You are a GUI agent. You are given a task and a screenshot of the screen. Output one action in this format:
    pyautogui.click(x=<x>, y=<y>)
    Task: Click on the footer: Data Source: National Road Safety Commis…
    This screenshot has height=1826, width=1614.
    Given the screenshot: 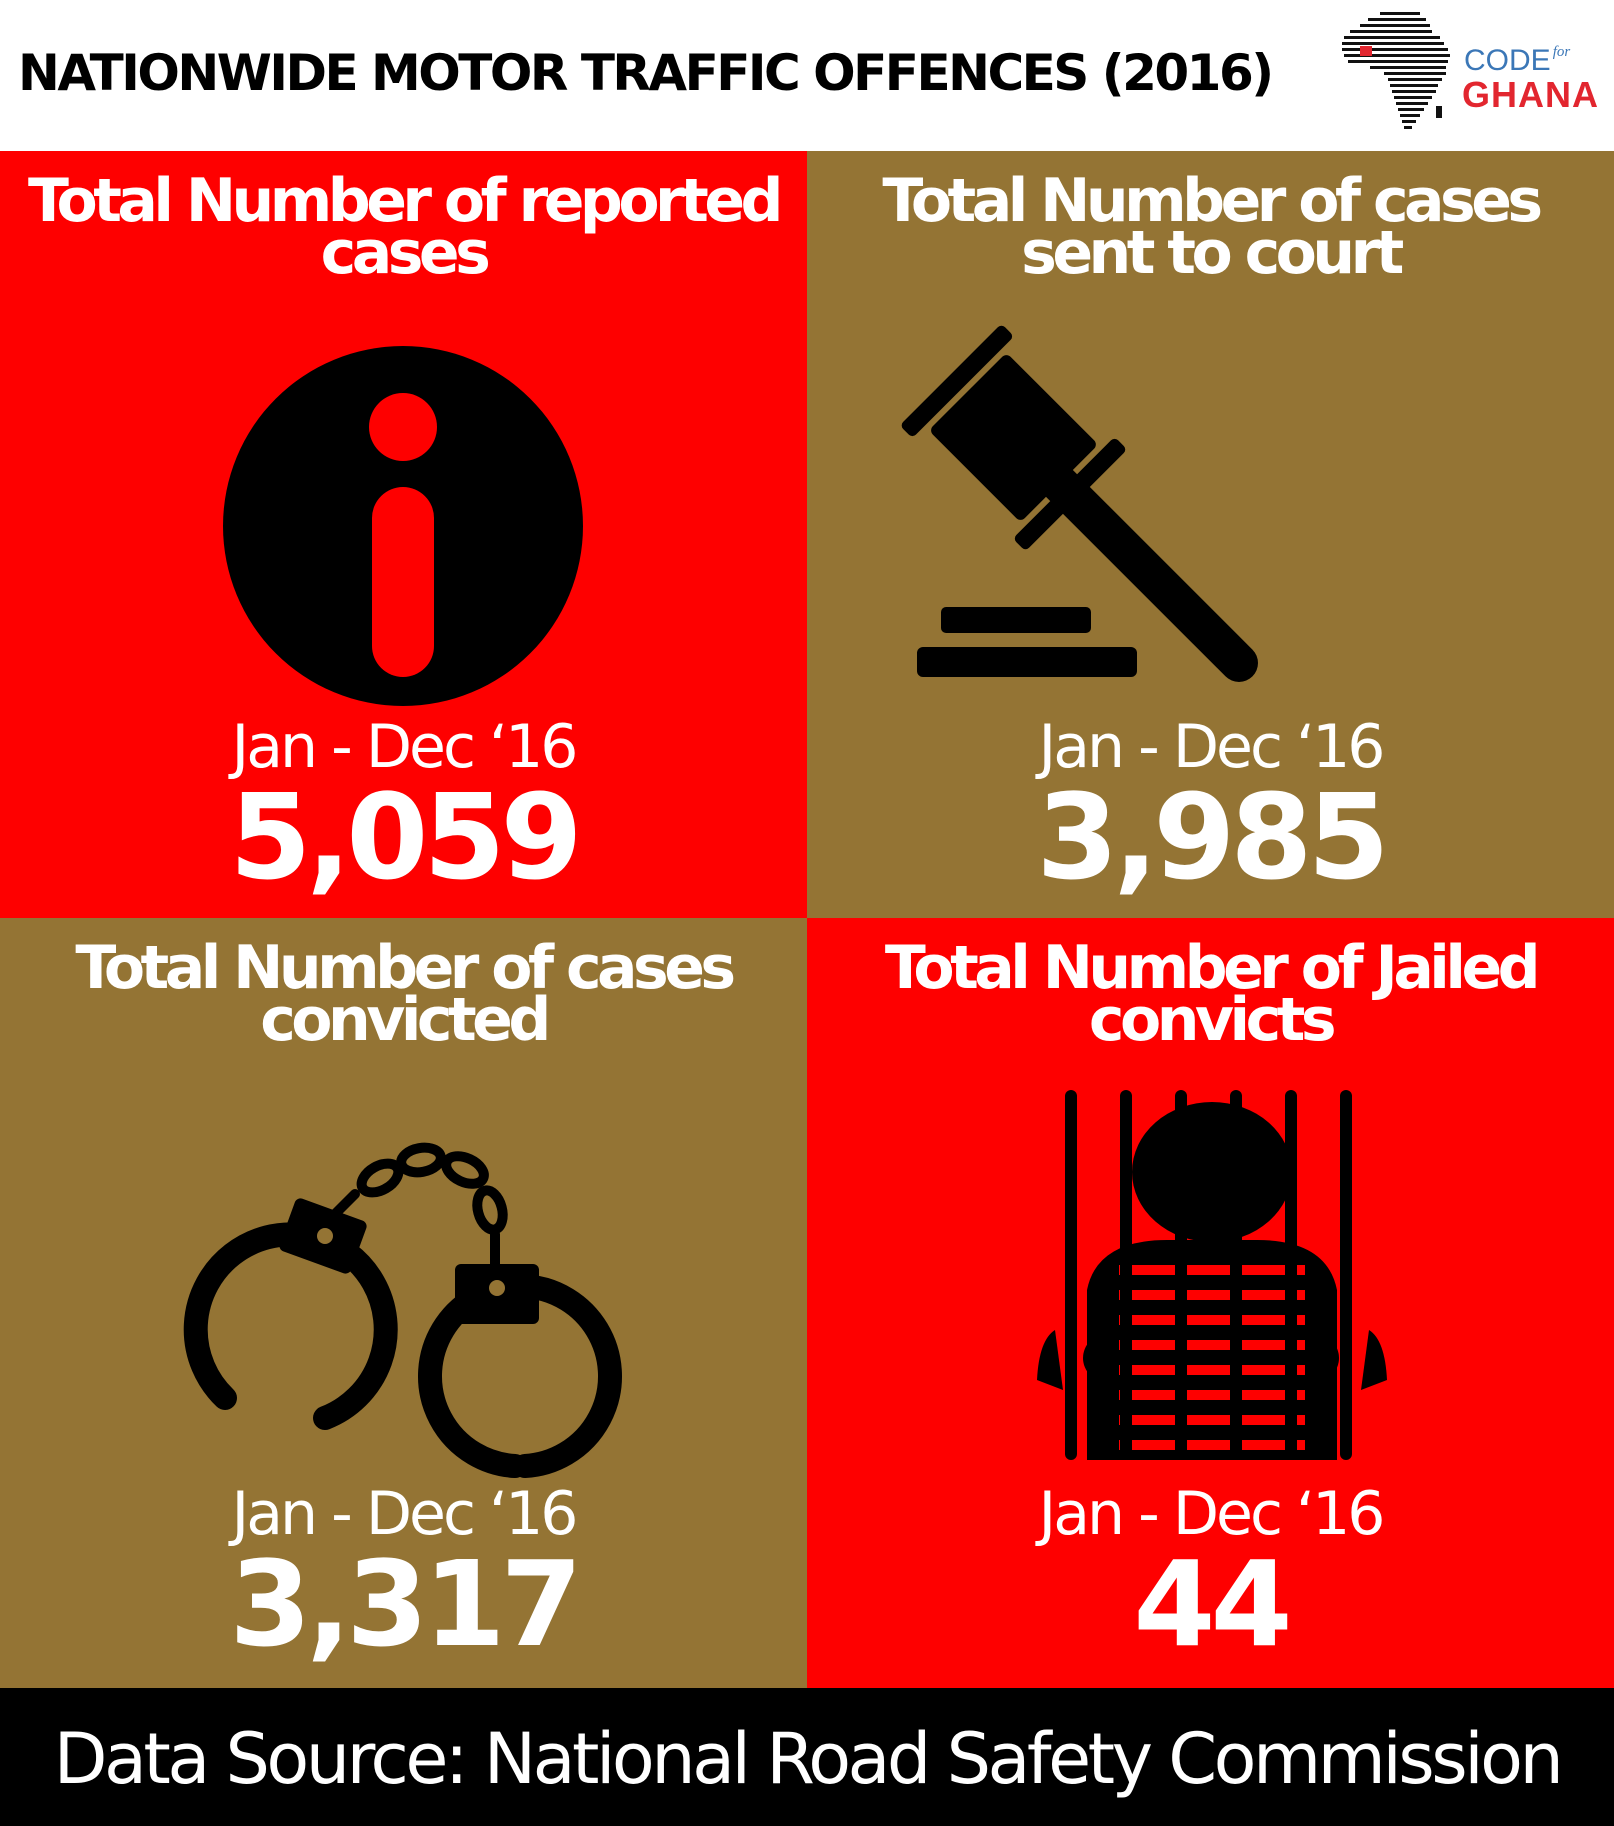 What is the action you would take?
    pyautogui.click(x=807, y=1757)
    